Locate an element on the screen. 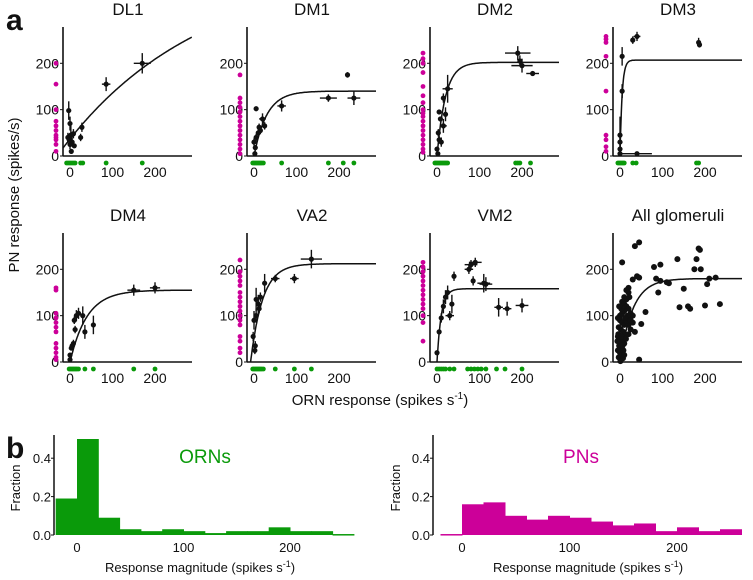  y-tick-label: 200 is located at coordinates (598, 269).